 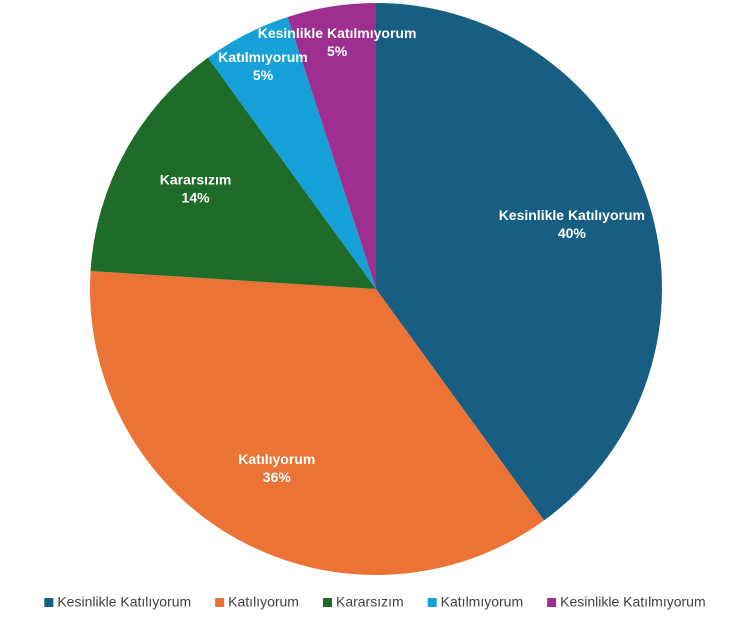 What do you see at coordinates (572, 233) in the screenshot?
I see `data-label-value: 40%` at bounding box center [572, 233].